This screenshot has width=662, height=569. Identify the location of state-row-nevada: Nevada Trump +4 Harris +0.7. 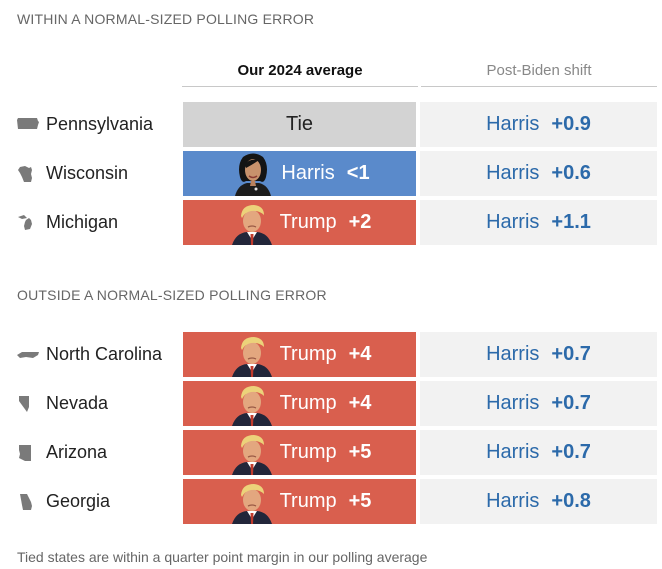
(331, 403).